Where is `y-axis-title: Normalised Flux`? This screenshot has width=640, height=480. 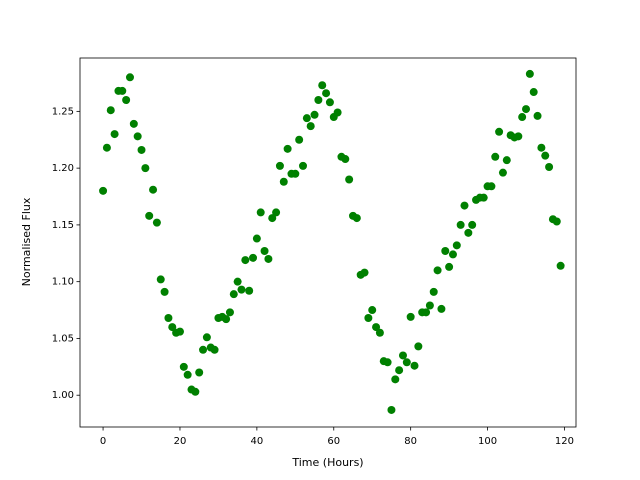 y-axis-title: Normalised Flux is located at coordinates (26, 241).